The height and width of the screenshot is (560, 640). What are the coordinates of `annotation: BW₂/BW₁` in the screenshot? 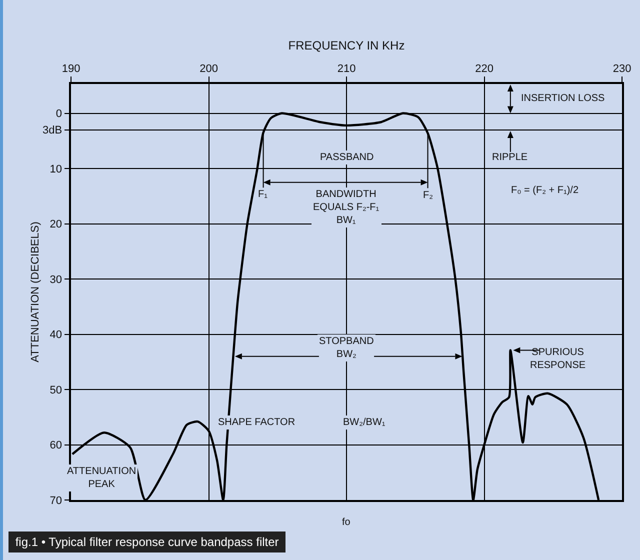 It's located at (364, 422).